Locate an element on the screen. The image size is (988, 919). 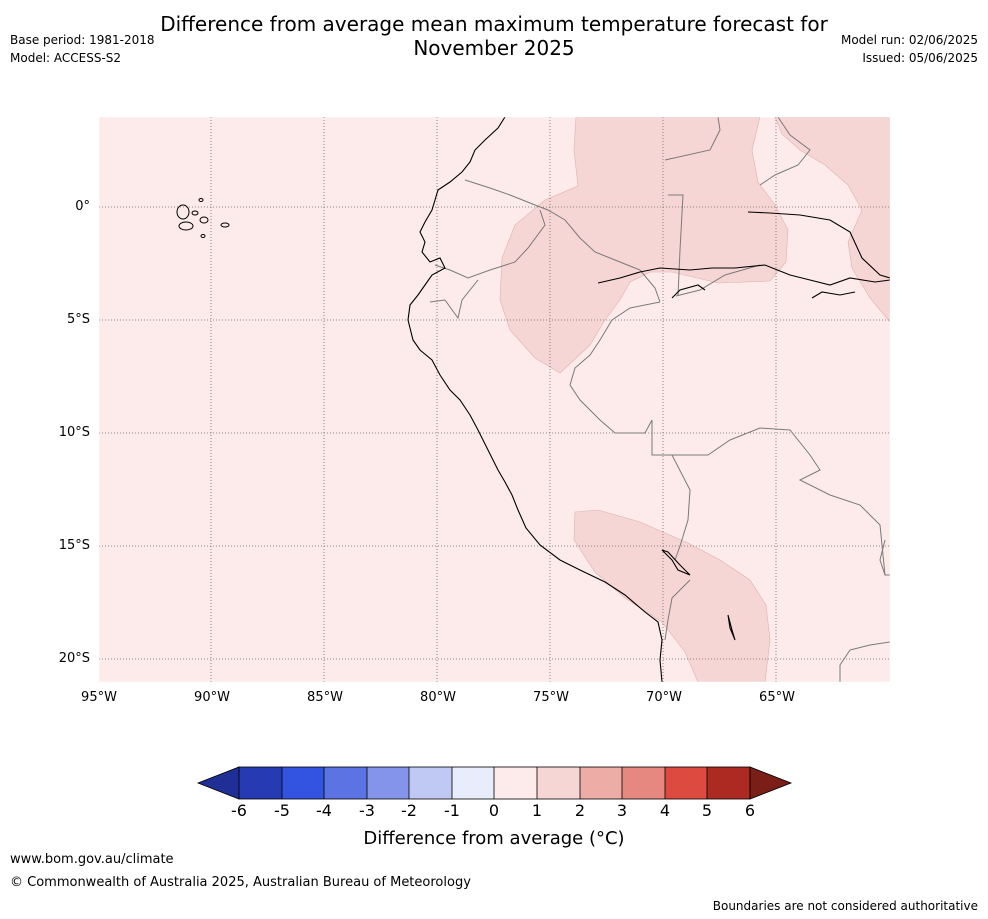
lat-label: 0° is located at coordinates (82, 206).